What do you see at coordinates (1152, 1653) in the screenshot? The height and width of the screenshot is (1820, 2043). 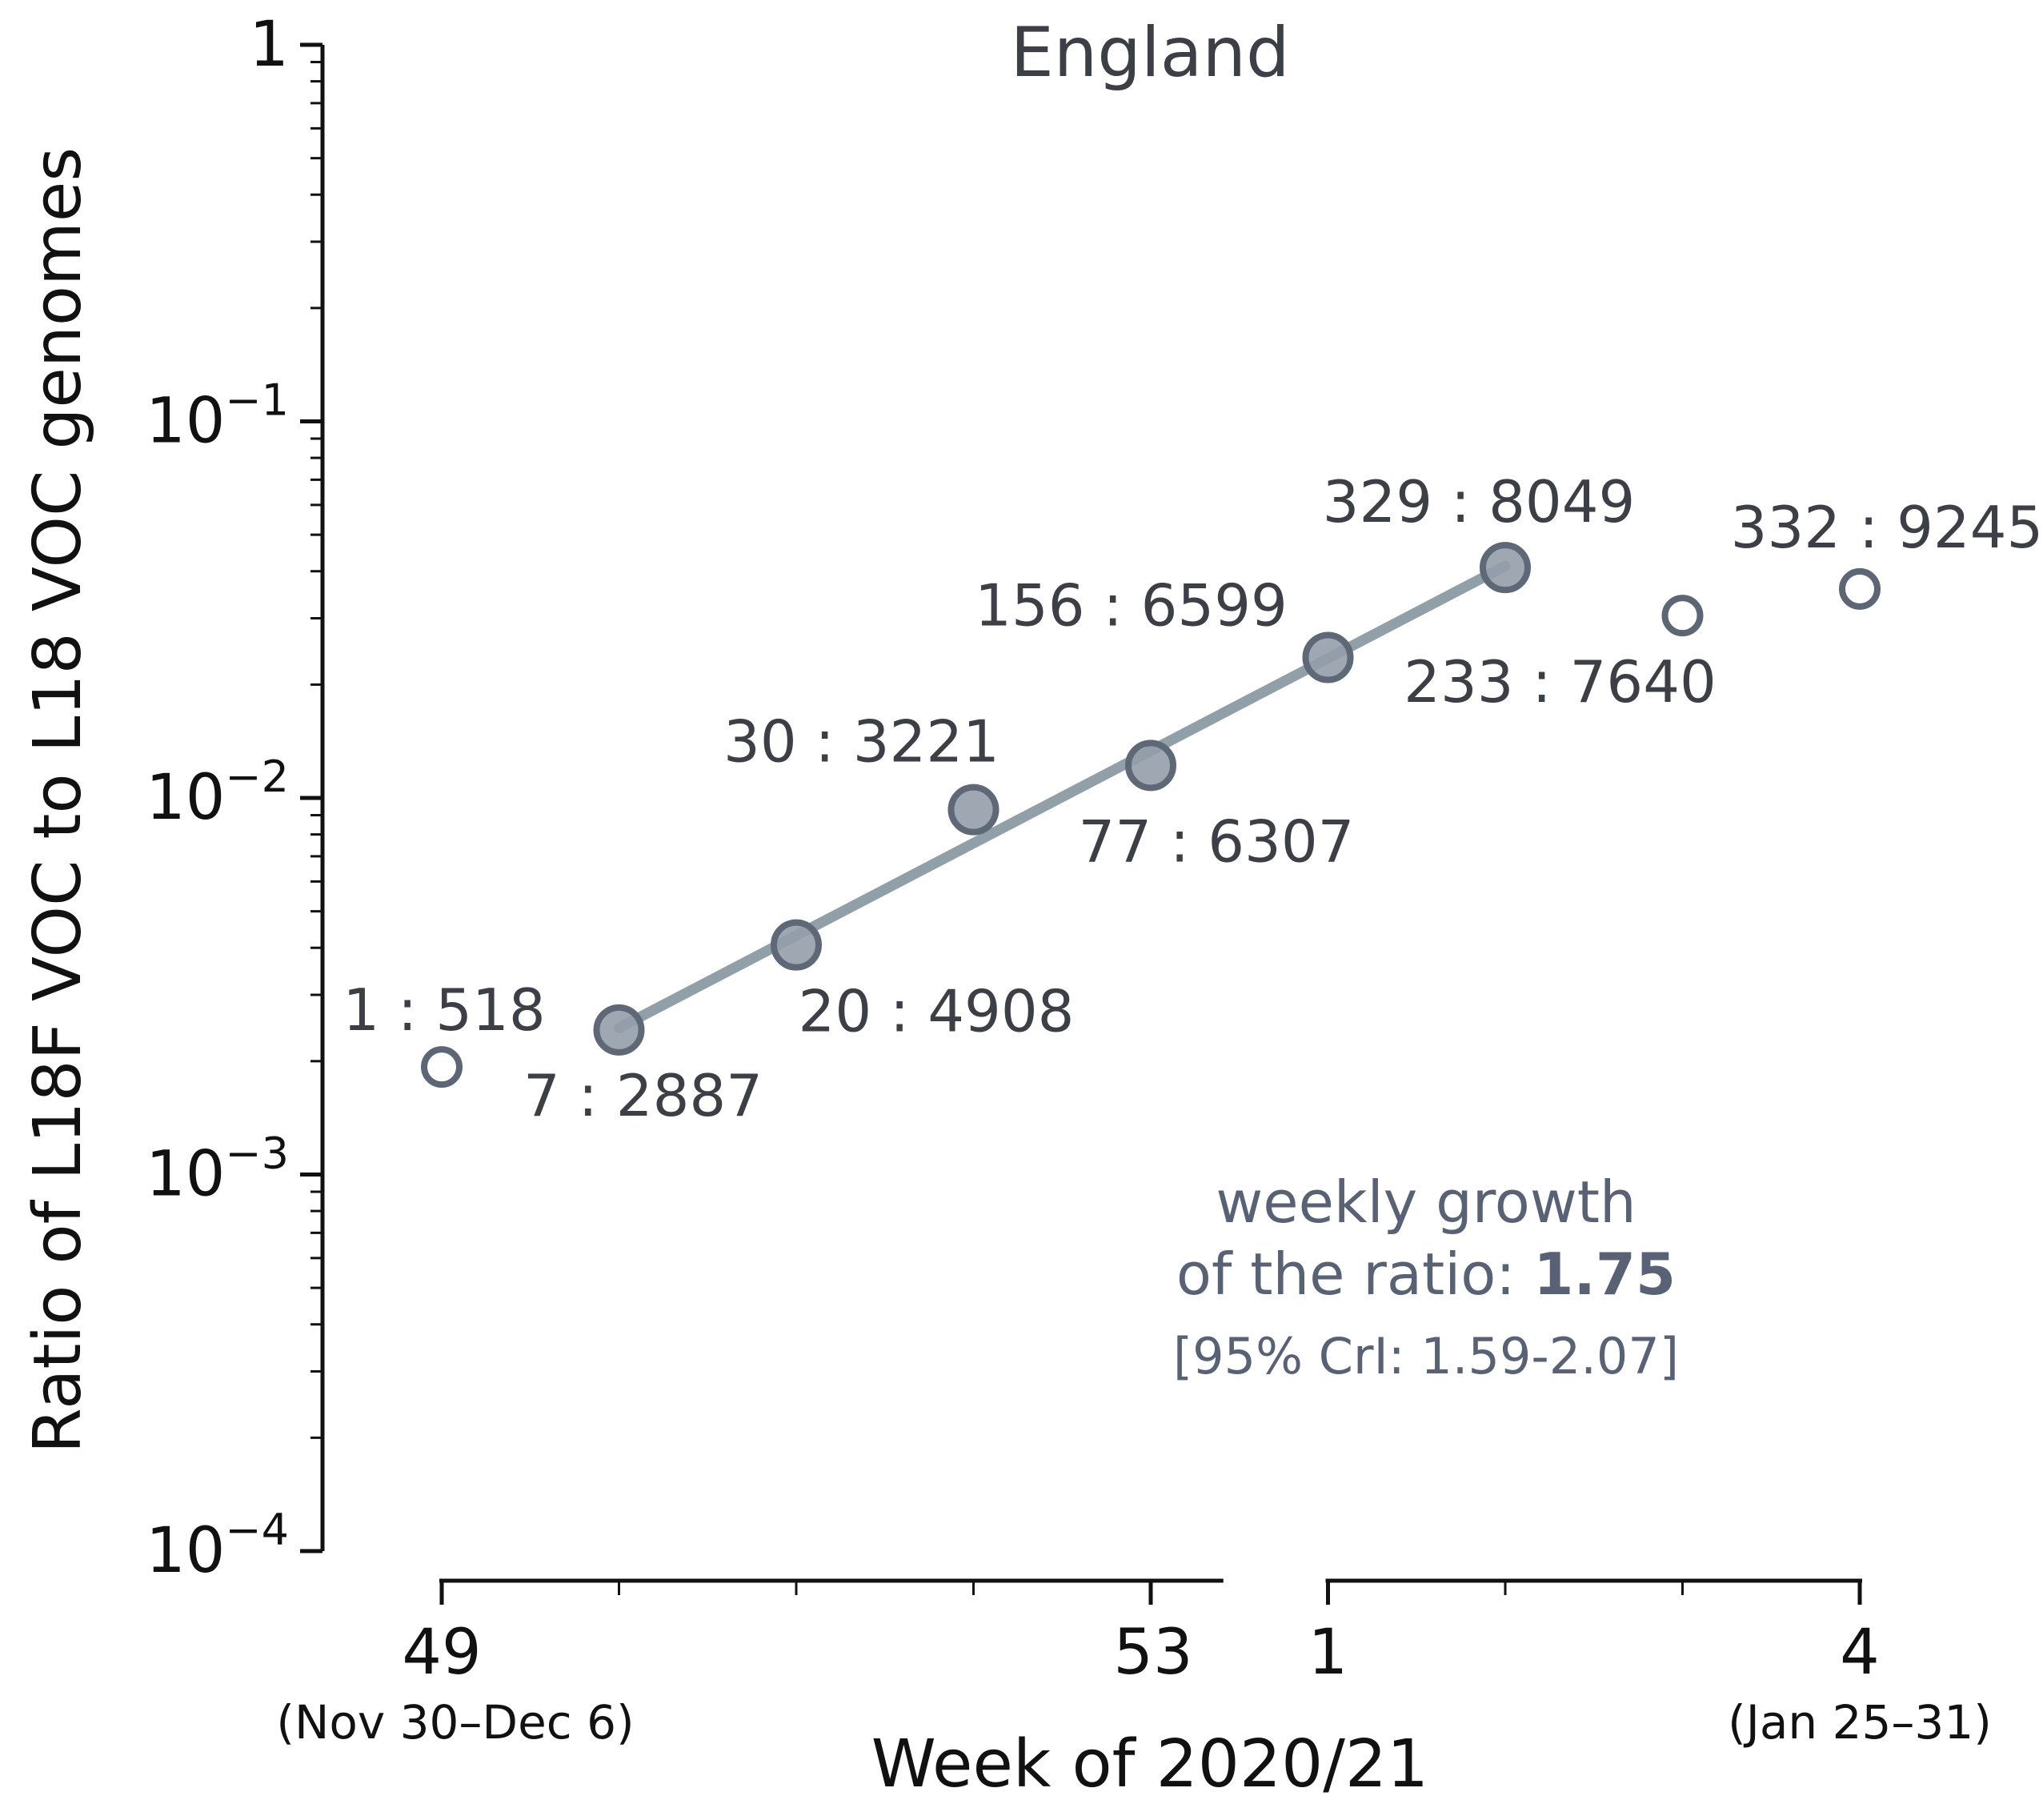 I see `x-tick-label: 53` at bounding box center [1152, 1653].